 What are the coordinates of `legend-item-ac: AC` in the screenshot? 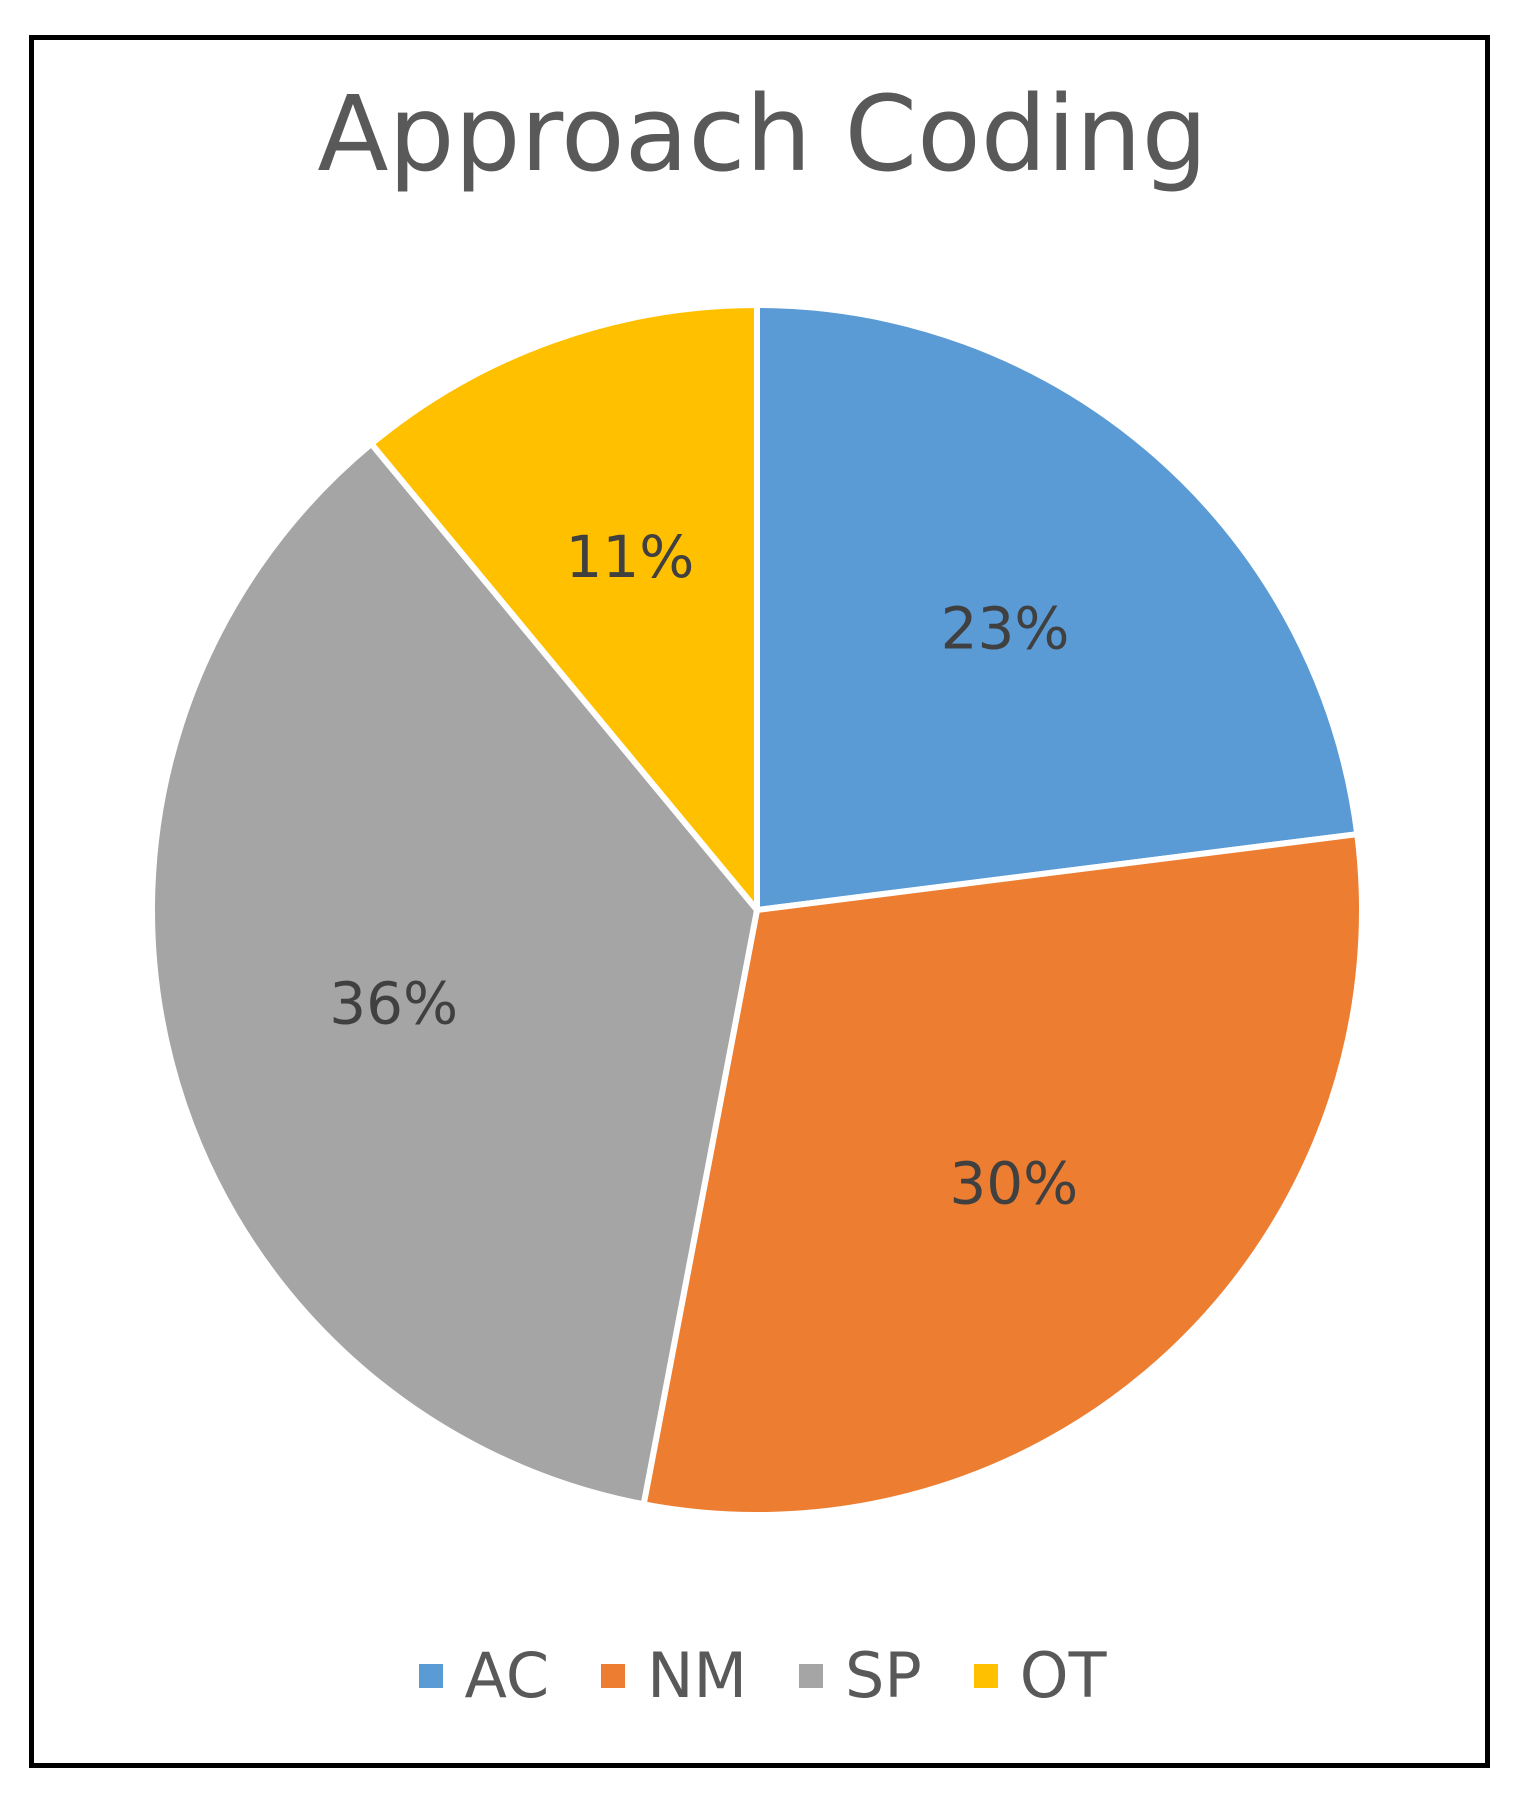 It's located at (484, 1675).